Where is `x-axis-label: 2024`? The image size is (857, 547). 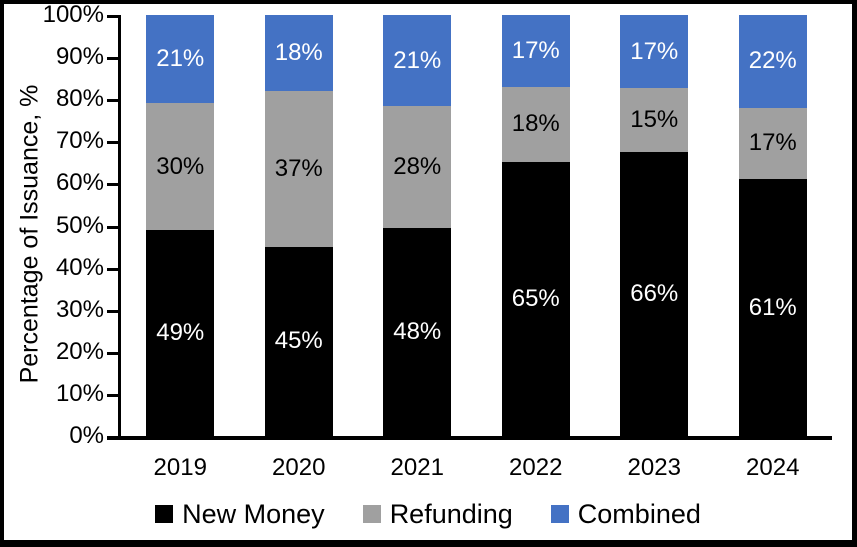
x-axis-label: 2024 is located at coordinates (773, 467).